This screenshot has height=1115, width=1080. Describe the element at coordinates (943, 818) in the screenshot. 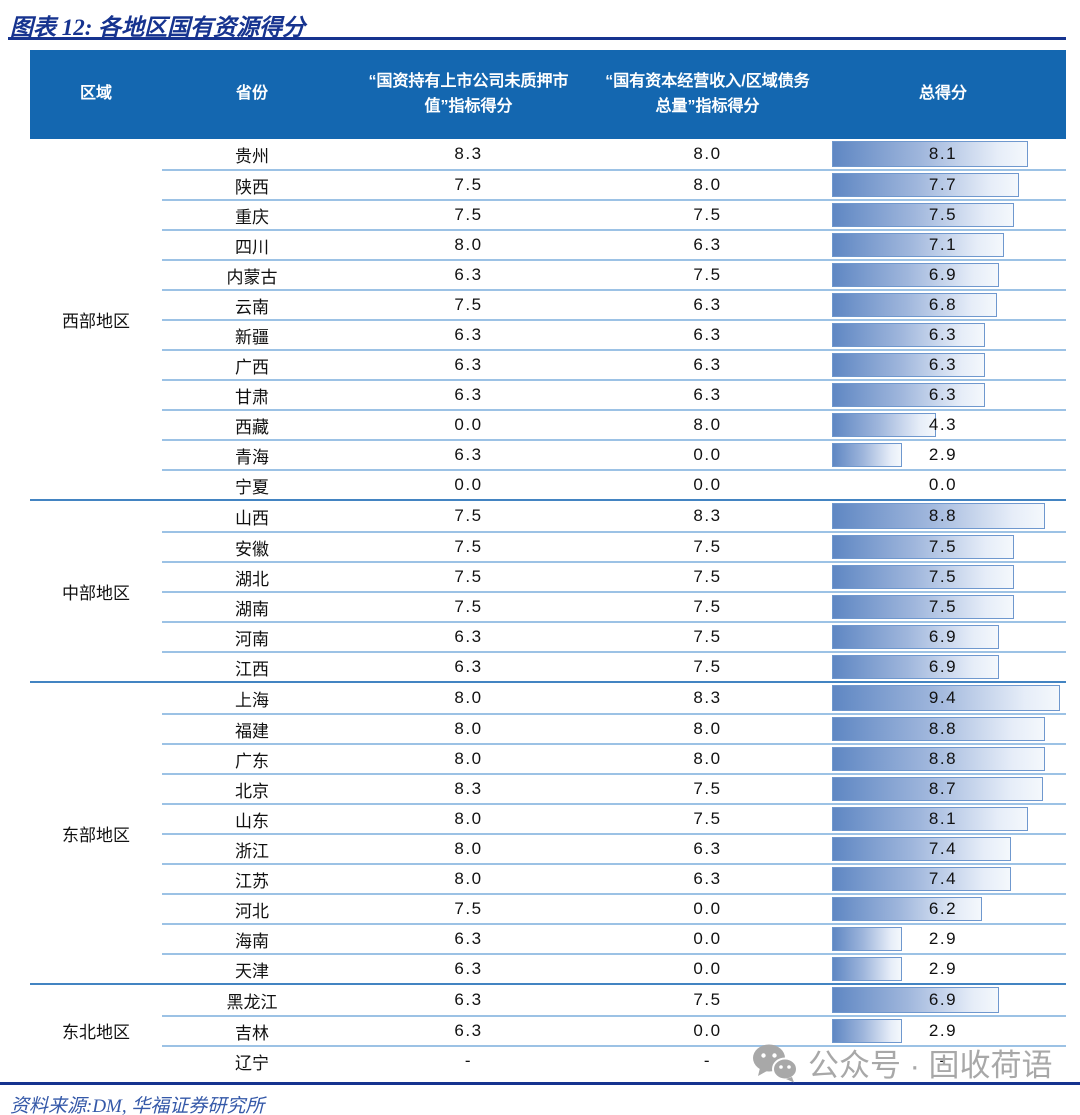

I see `total-value: 8.1` at that location.